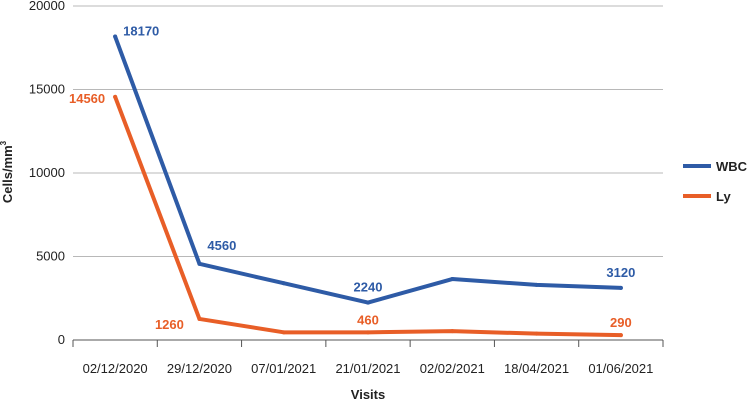 Image resolution: width=750 pixels, height=401 pixels. Describe the element at coordinates (368, 319) in the screenshot. I see `data-label-ly: 460` at that location.